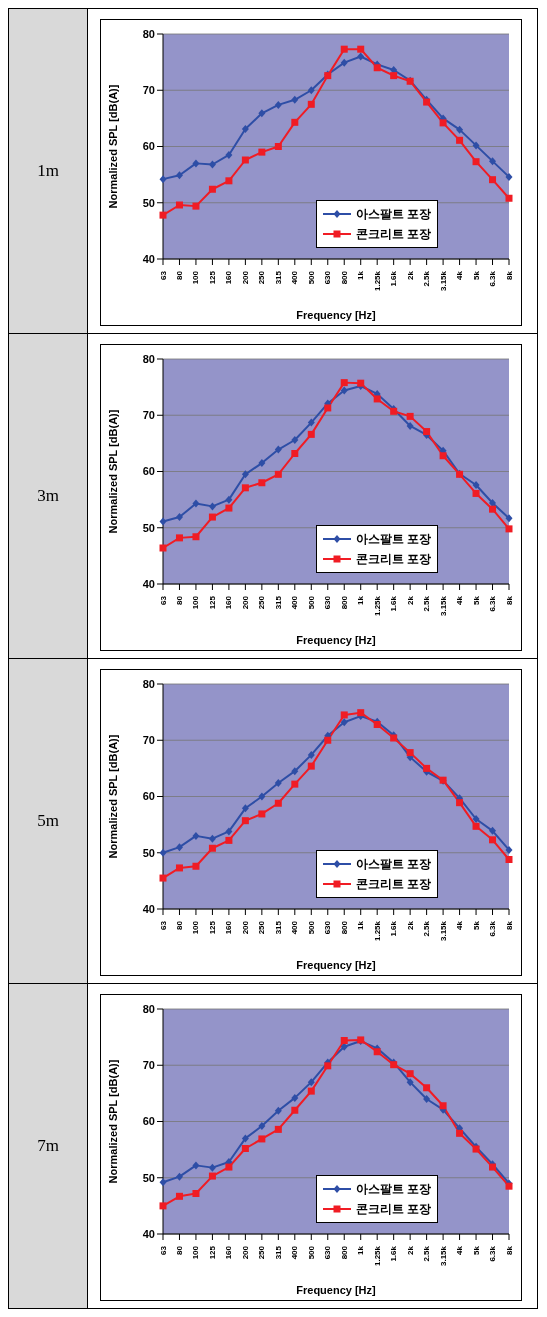 The width and height of the screenshot is (547, 1317). Describe the element at coordinates (48, 1146) in the screenshot. I see `text: 7m` at that location.